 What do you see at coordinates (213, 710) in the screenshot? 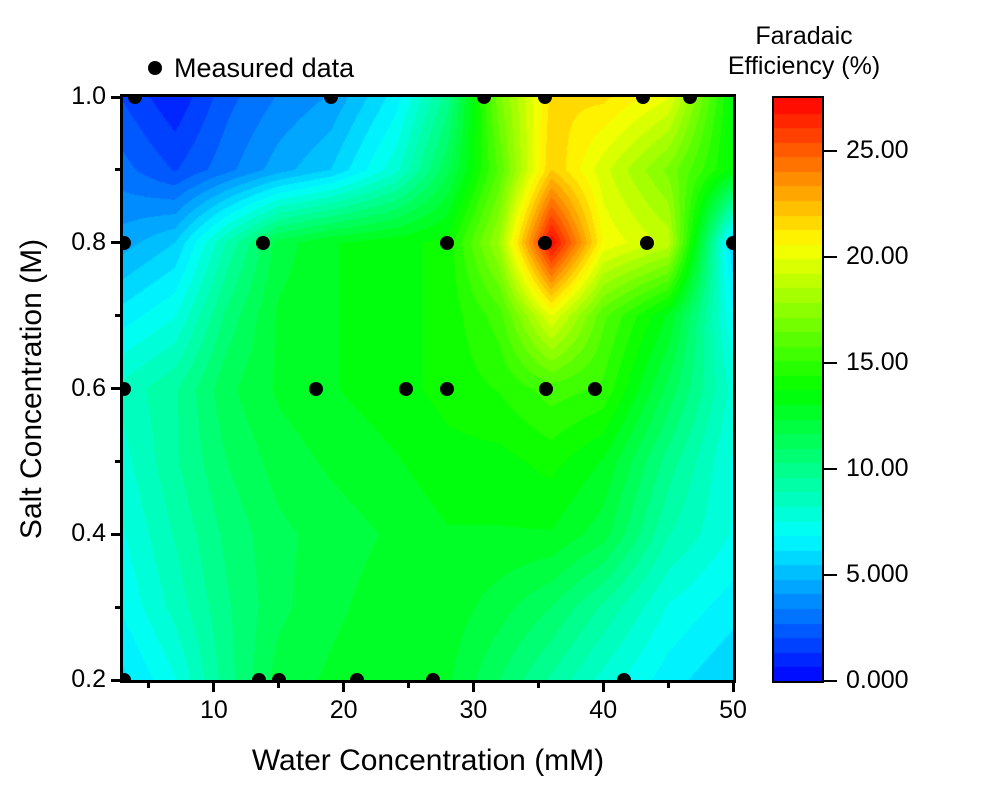
I see `x-tick-label: 10` at bounding box center [213, 710].